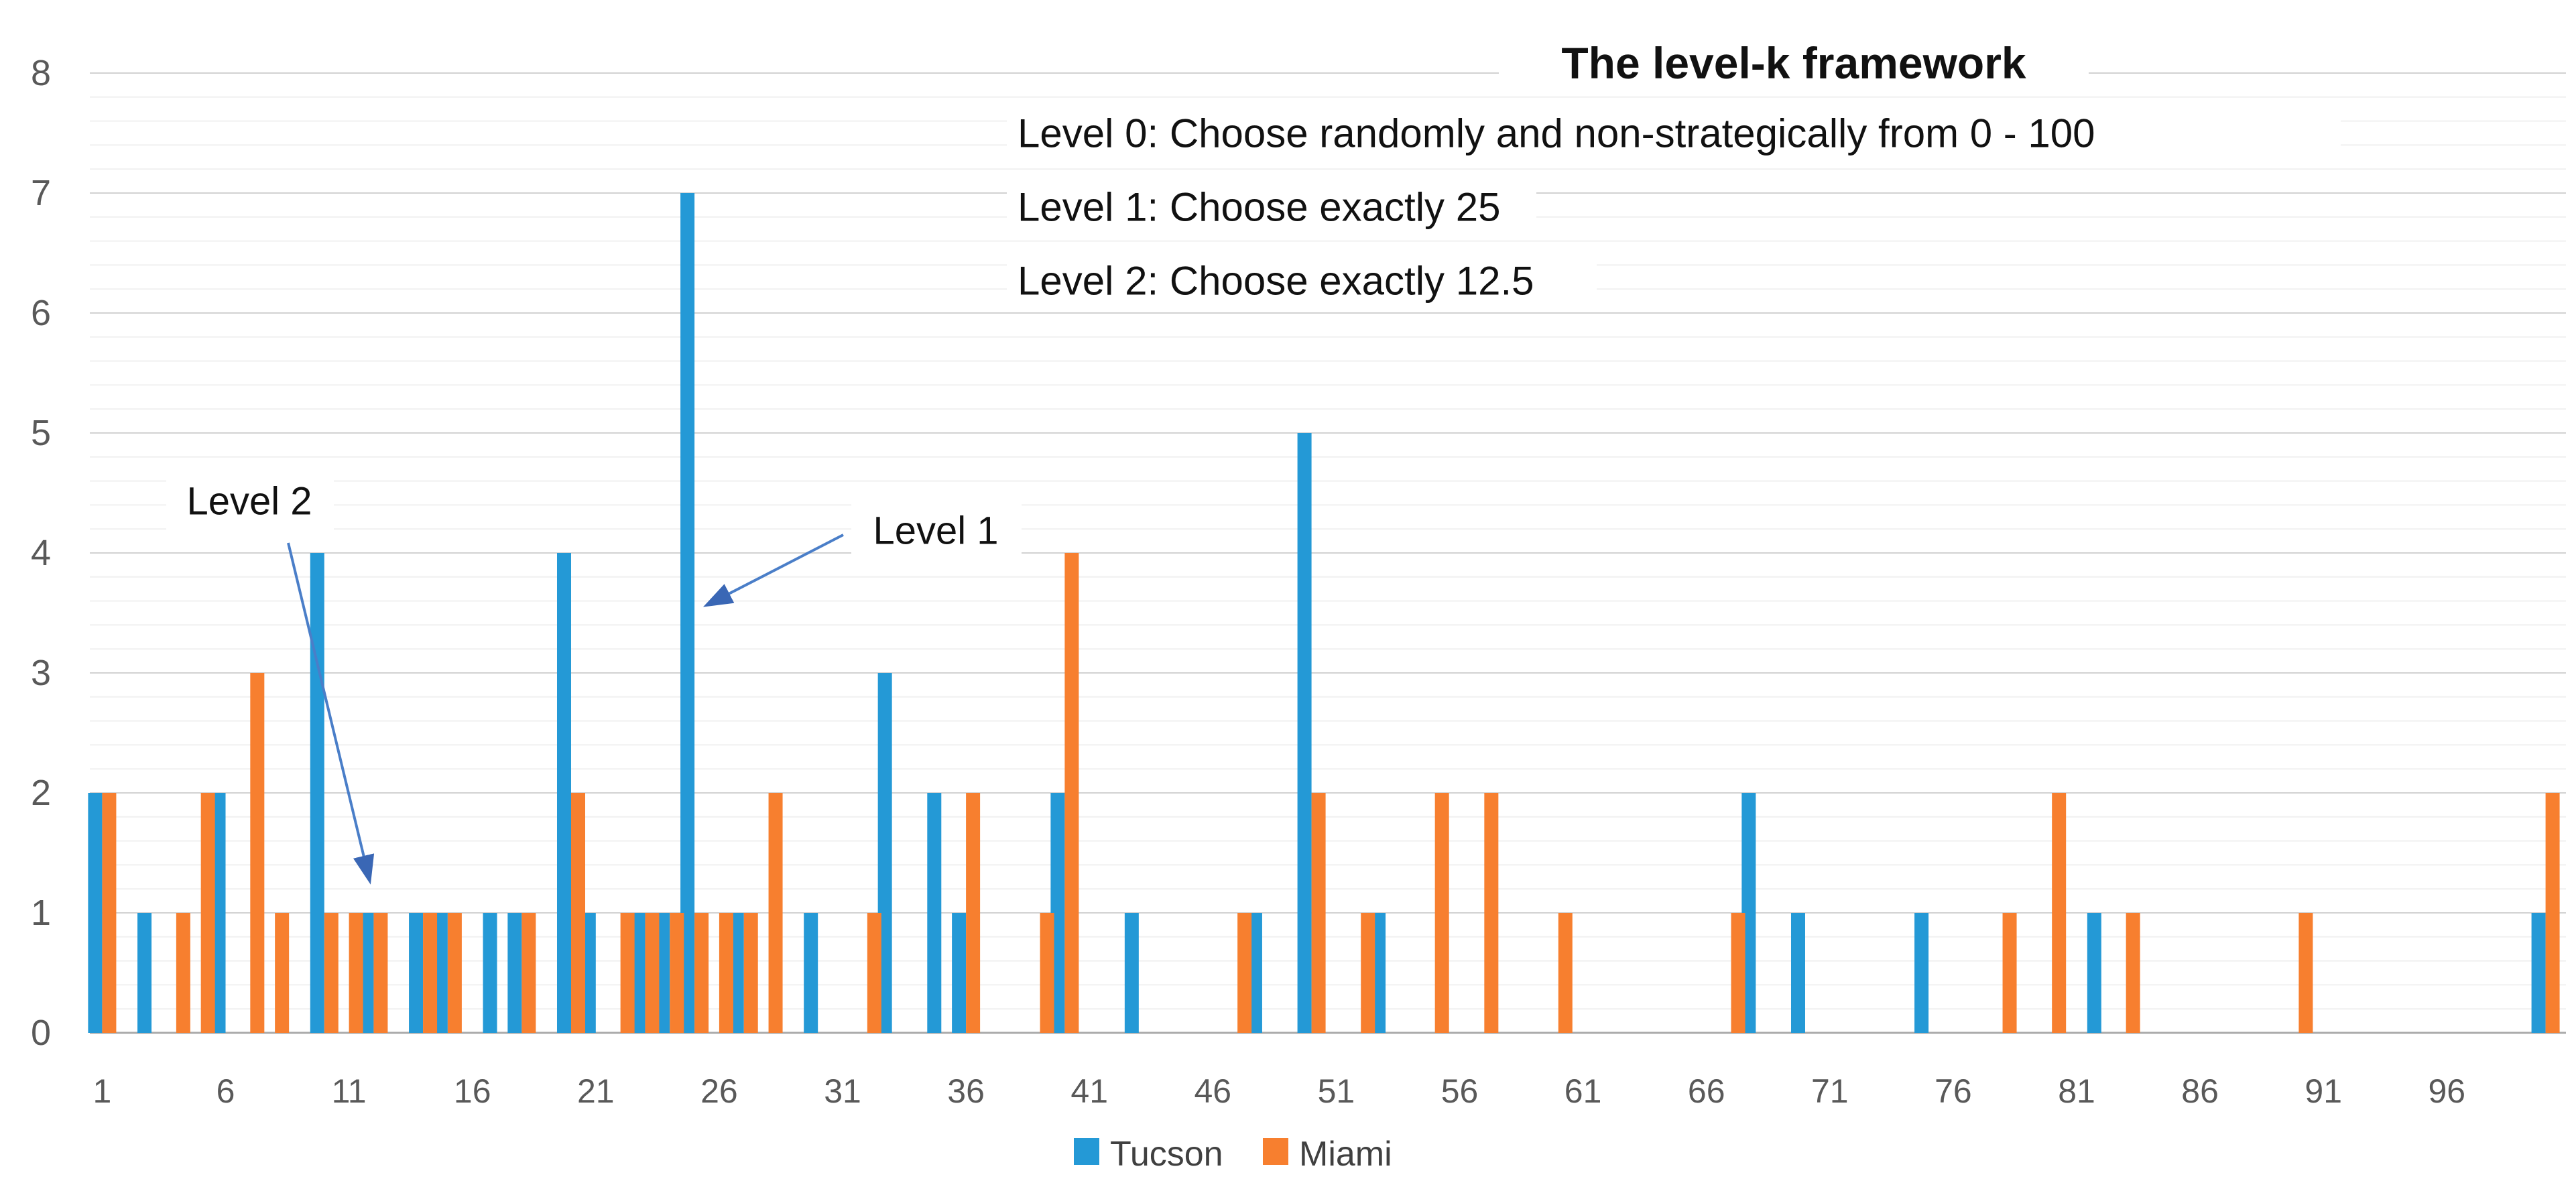 The height and width of the screenshot is (1187, 2576). Describe the element at coordinates (652, 973) in the screenshot. I see `bar-miami-x23` at that location.